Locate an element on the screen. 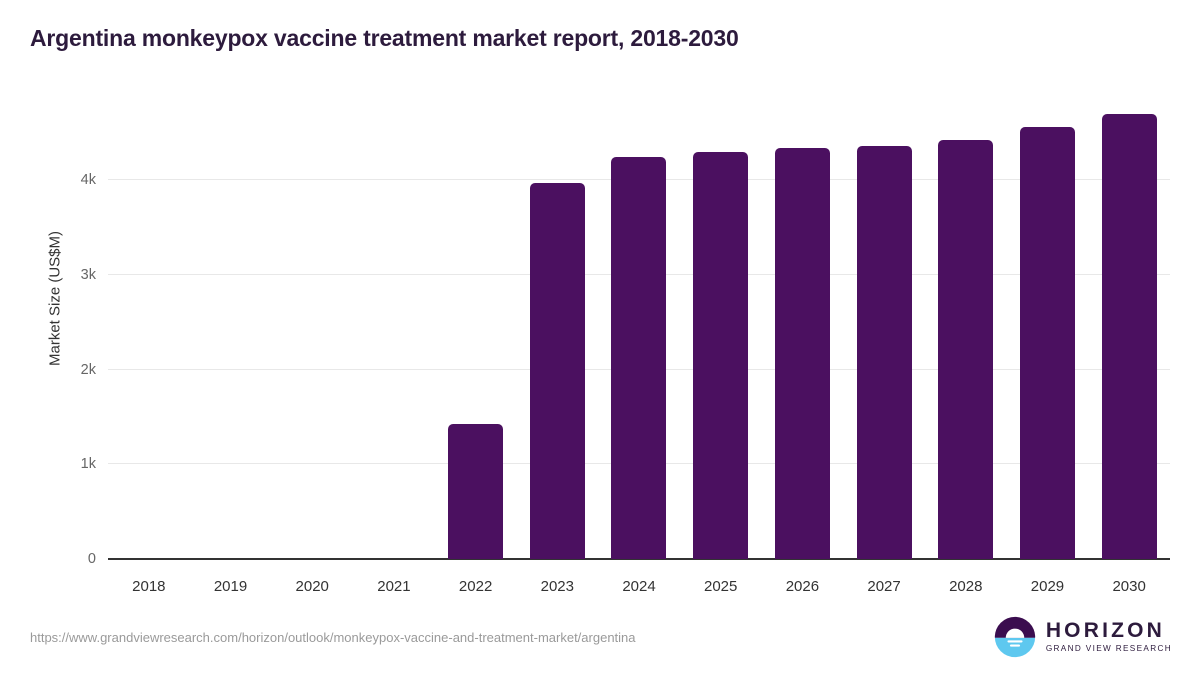  y-tick-label: 1k is located at coordinates (88, 464).